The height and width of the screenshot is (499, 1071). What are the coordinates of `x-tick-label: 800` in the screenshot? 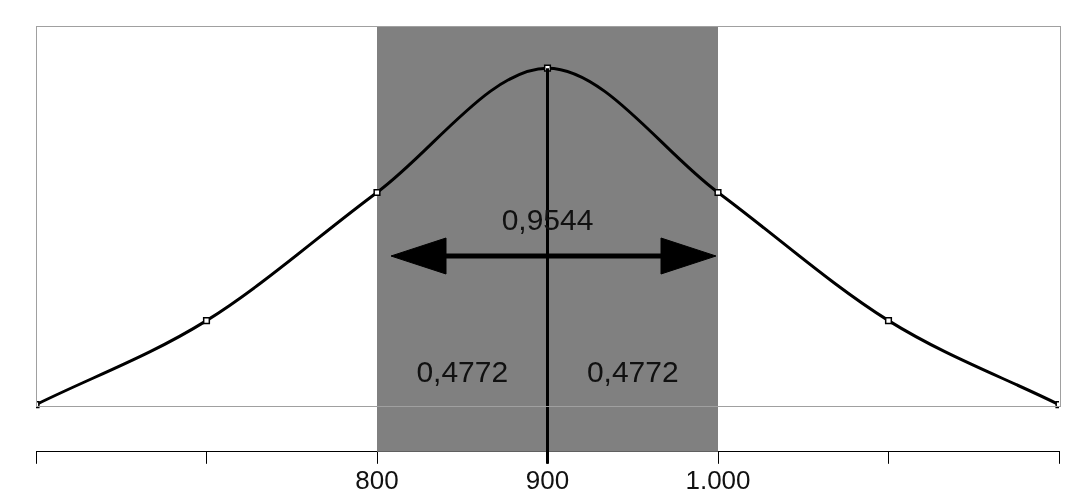 It's located at (377, 479).